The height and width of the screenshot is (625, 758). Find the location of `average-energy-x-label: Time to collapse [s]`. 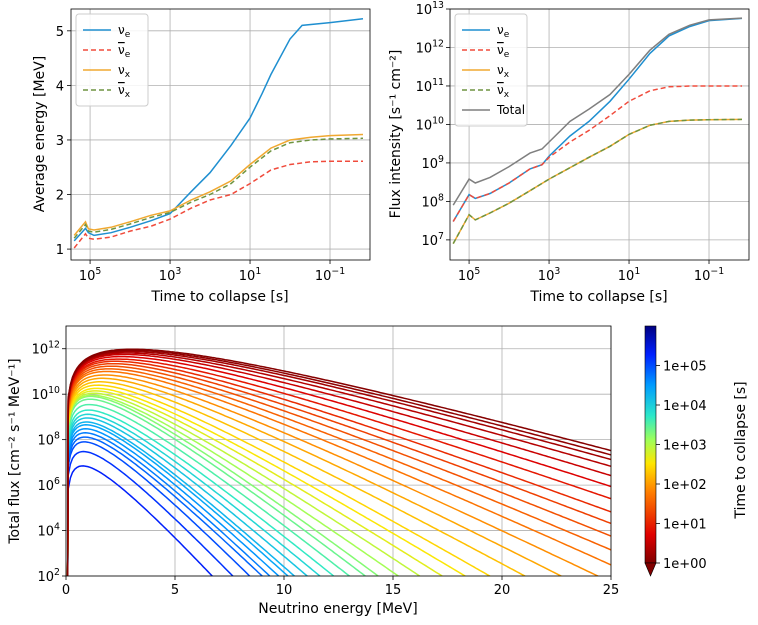

average-energy-x-label: Time to collapse [s] is located at coordinates (219, 297).